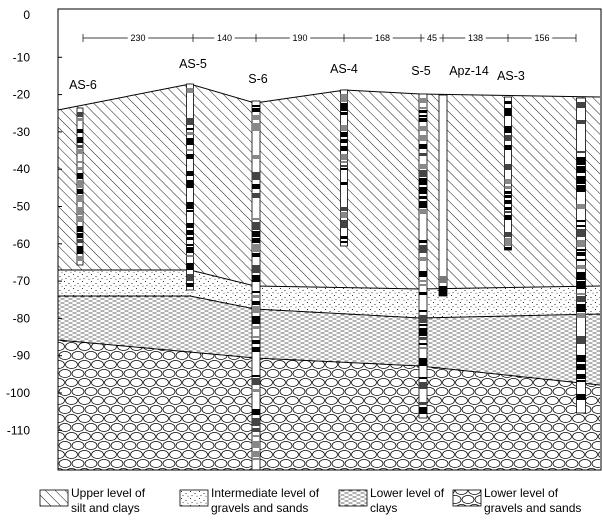 This screenshot has height=531, width=603. Describe the element at coordinates (421, 71) in the screenshot. I see `well-label: S-5` at that location.